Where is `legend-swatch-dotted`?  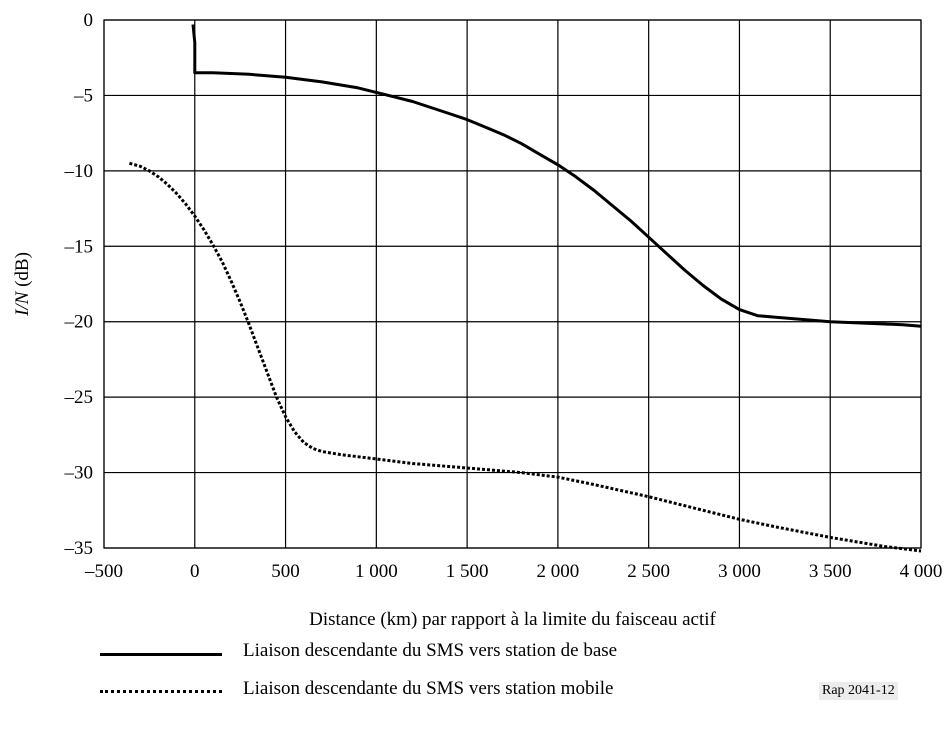 legend-swatch-dotted is located at coordinates (161, 691).